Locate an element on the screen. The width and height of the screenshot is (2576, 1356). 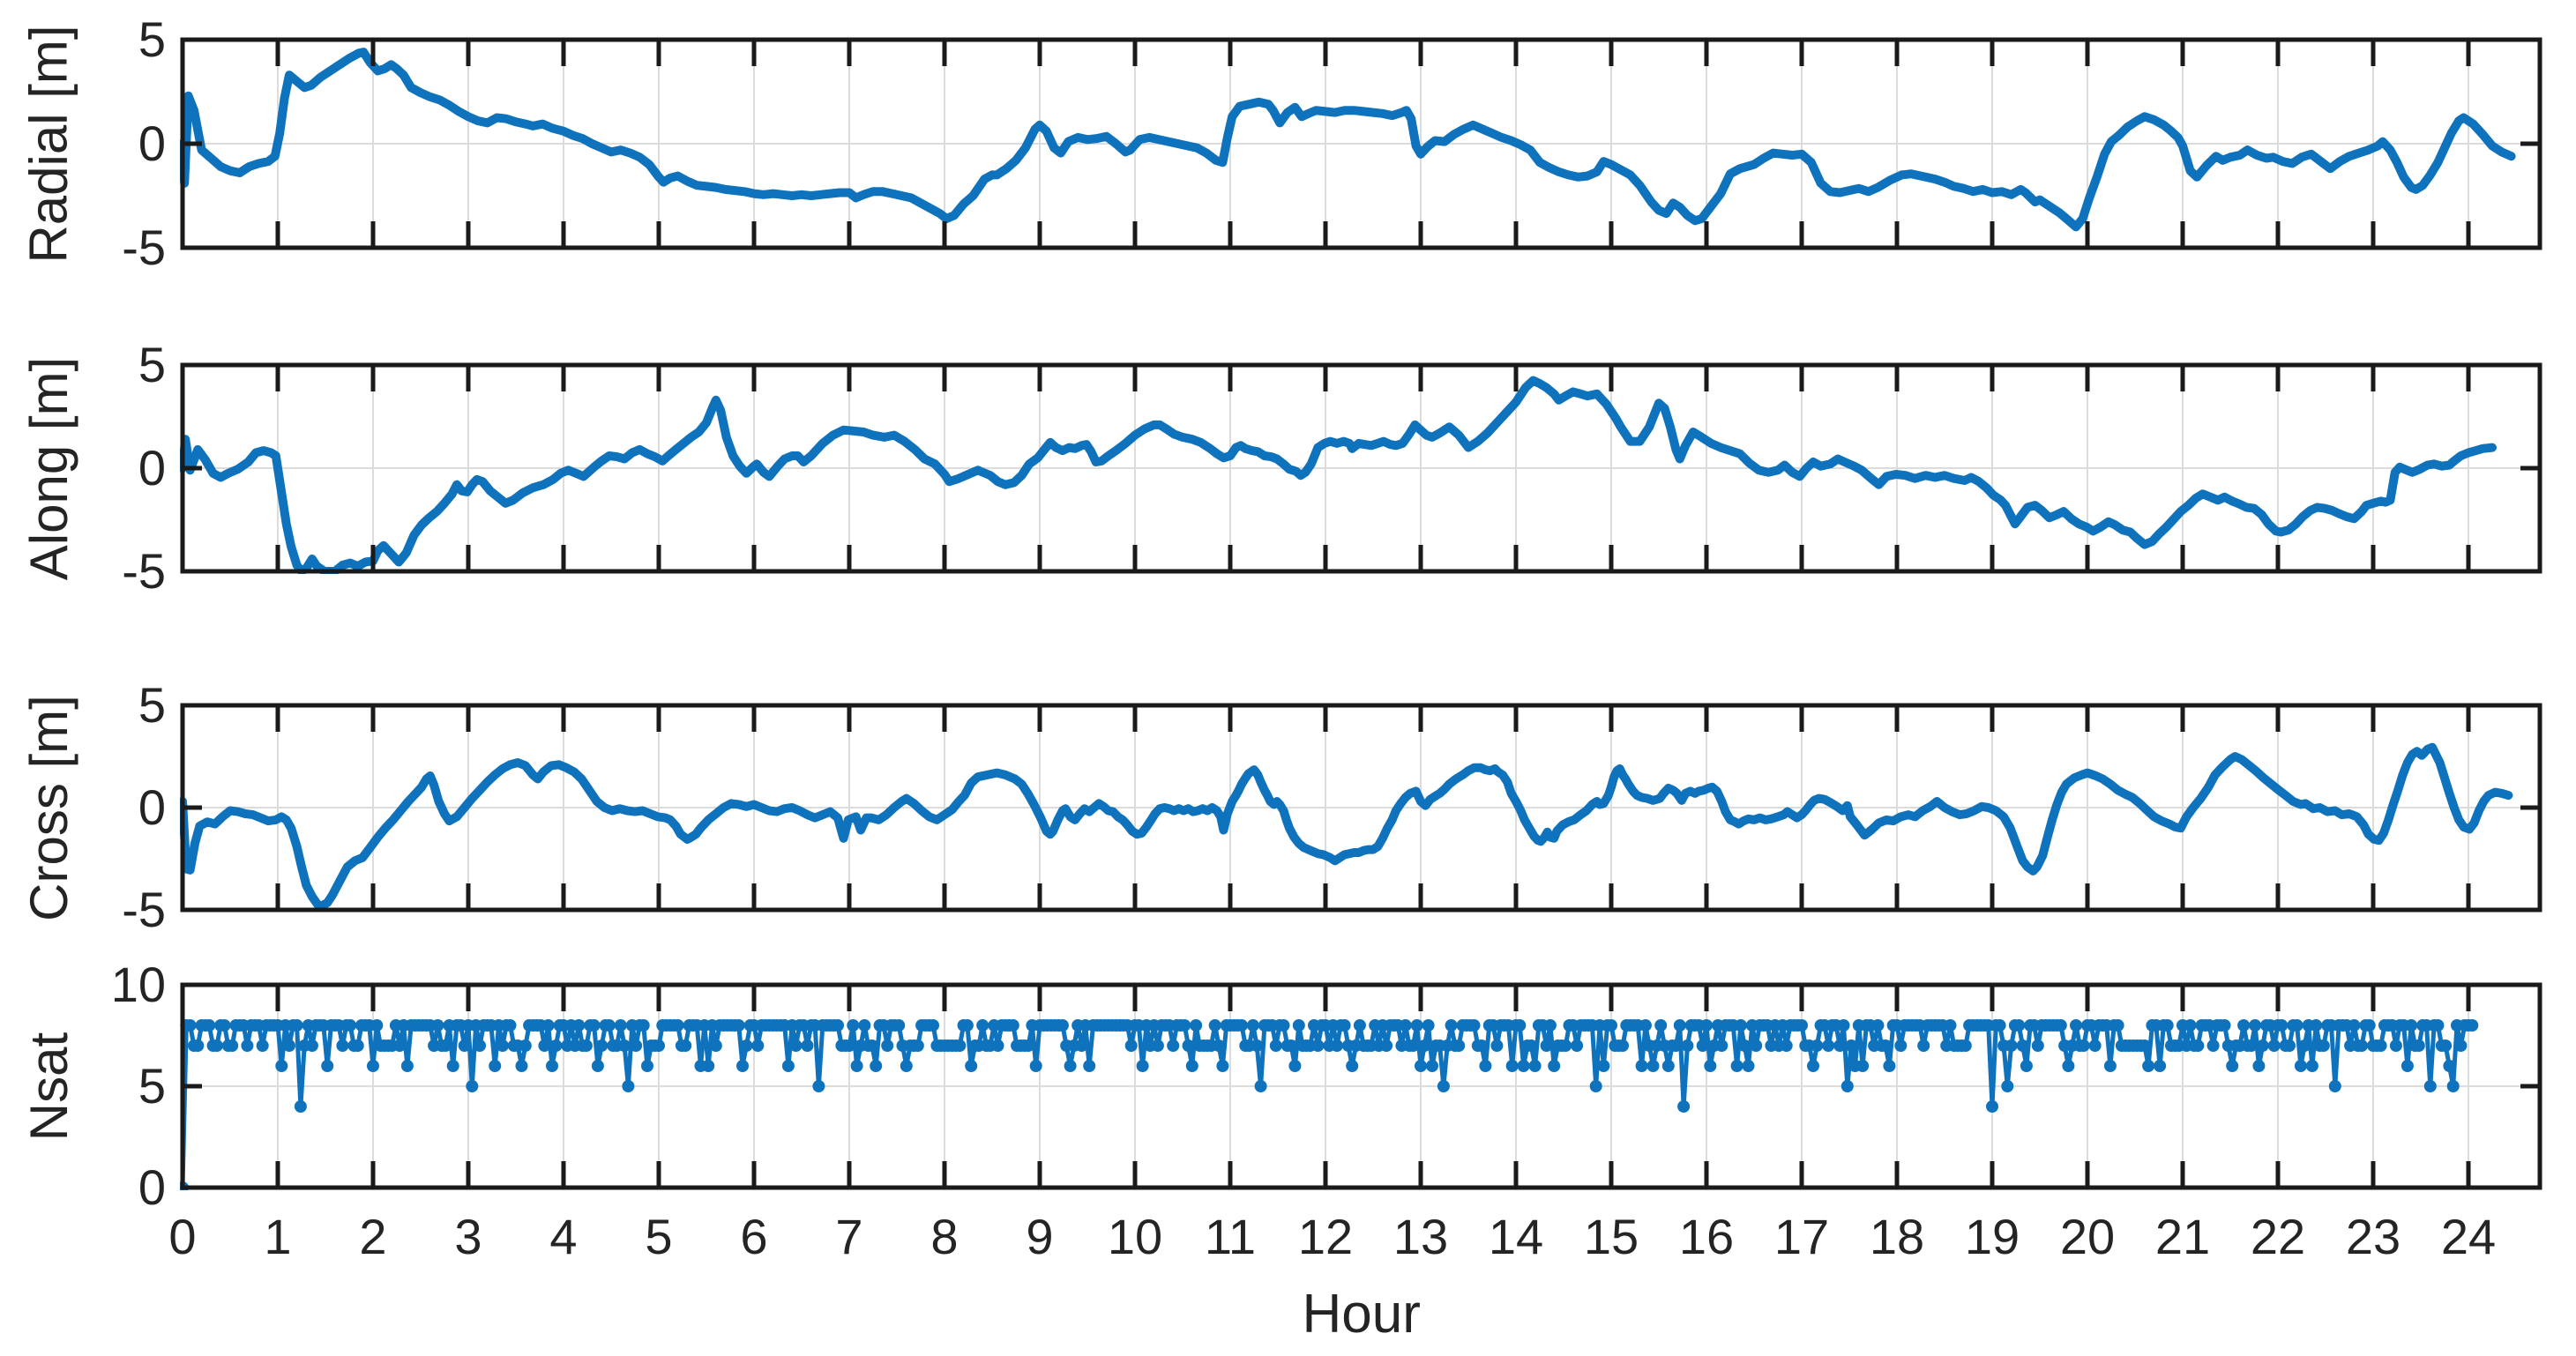
x-tick-label: 16 is located at coordinates (1706, 1236).